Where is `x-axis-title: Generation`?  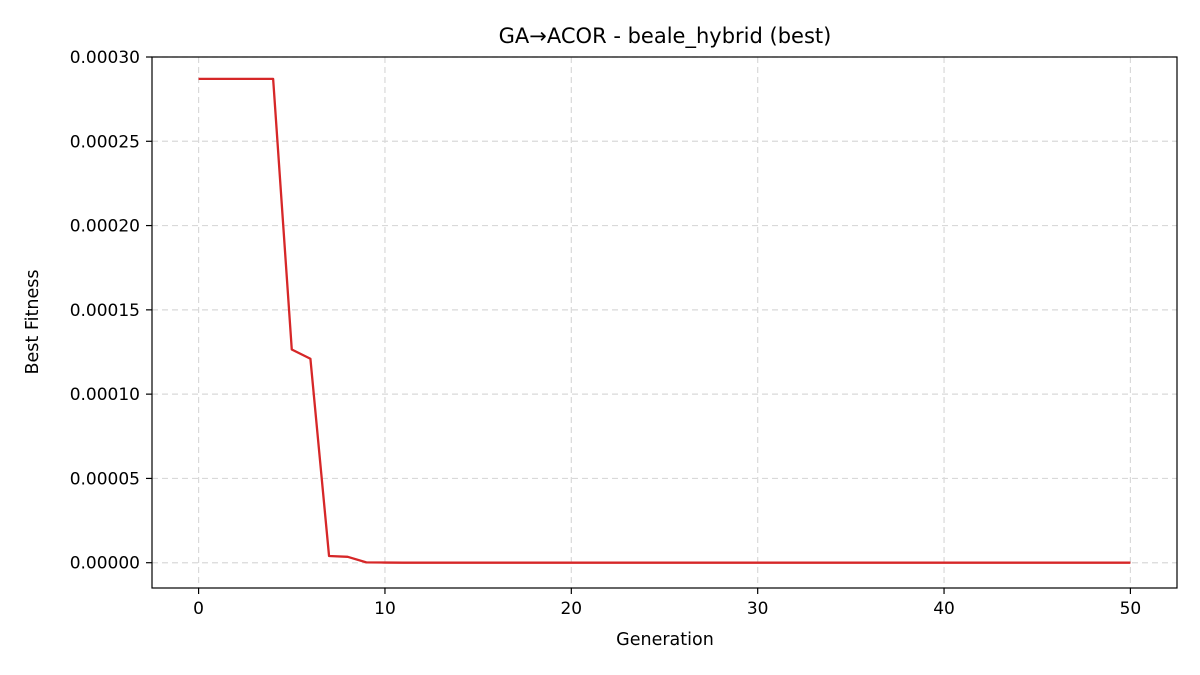
x-axis-title: Generation is located at coordinates (665, 640).